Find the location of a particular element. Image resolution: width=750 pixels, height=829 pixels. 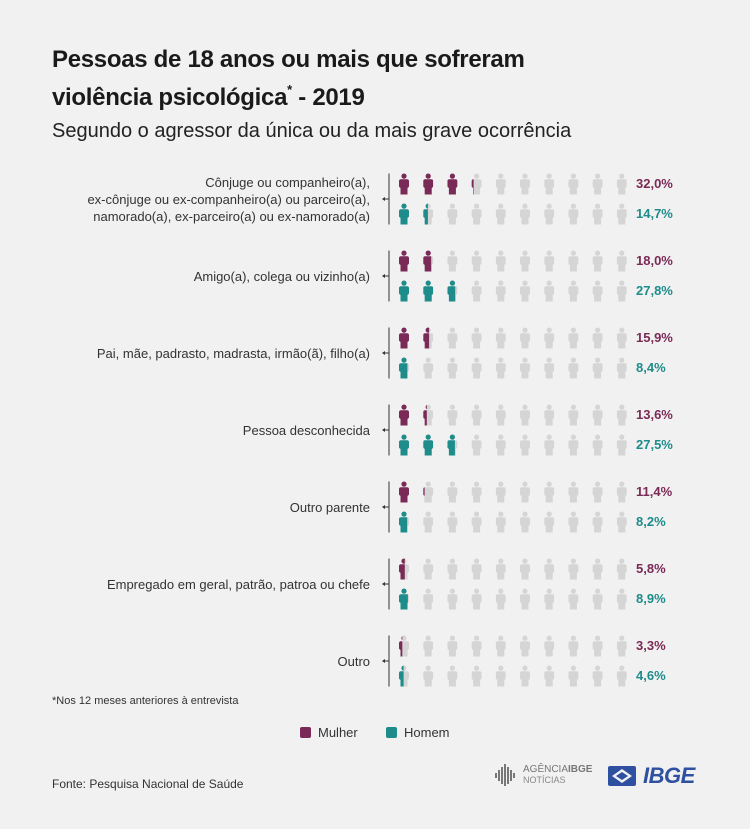

title-line-2: violência psicológica is located at coordinates (170, 97).